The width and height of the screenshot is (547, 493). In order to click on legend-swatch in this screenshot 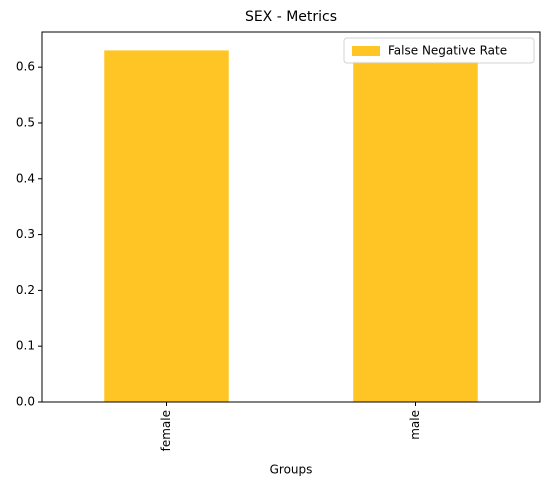, I will do `click(366, 51)`.